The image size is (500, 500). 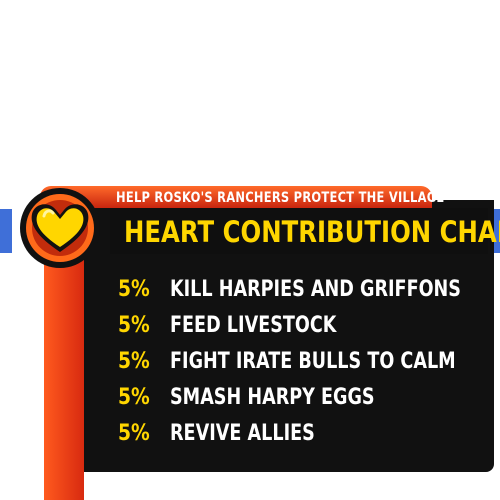 I want to click on contribution-label: KILL HARPIES AND GRIFFONS, so click(x=315, y=289).